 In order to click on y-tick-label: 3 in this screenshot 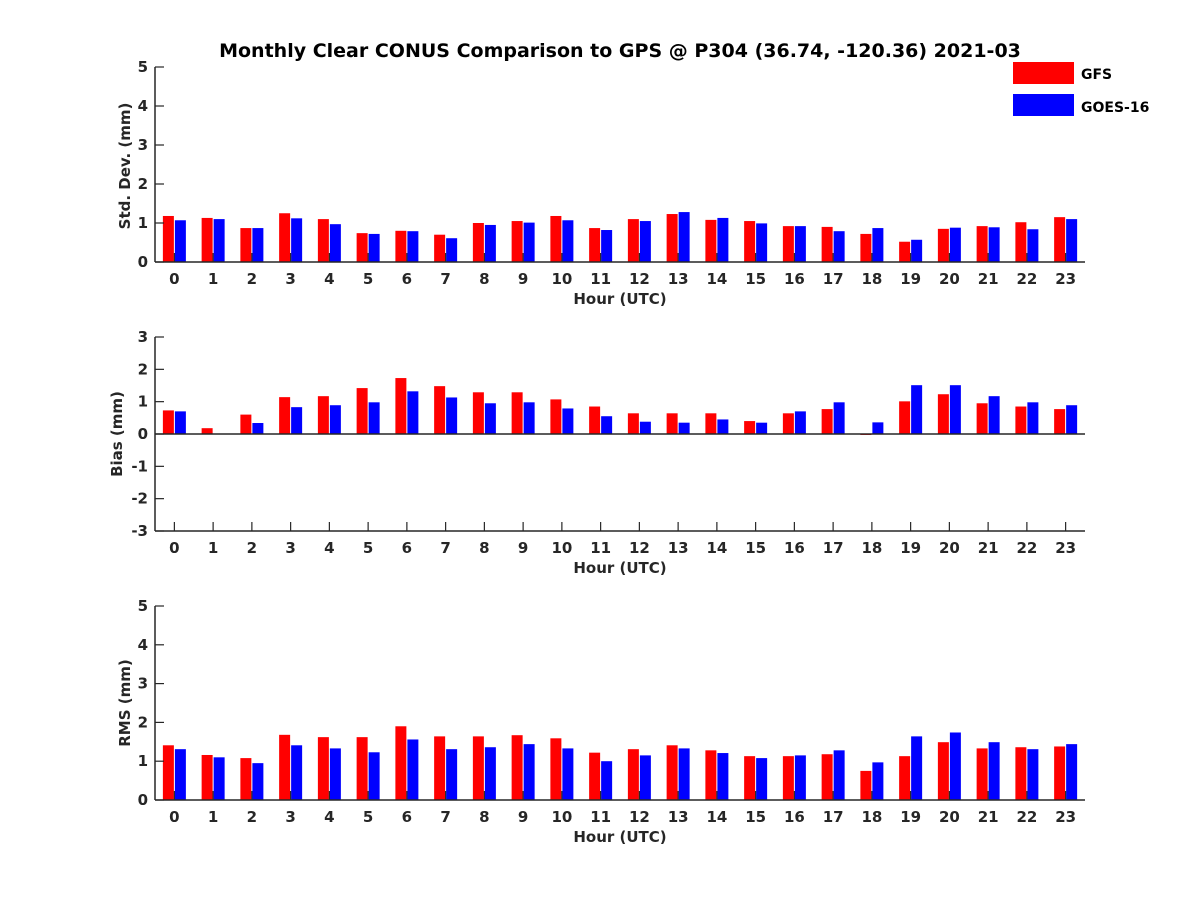, I will do `click(143, 684)`.